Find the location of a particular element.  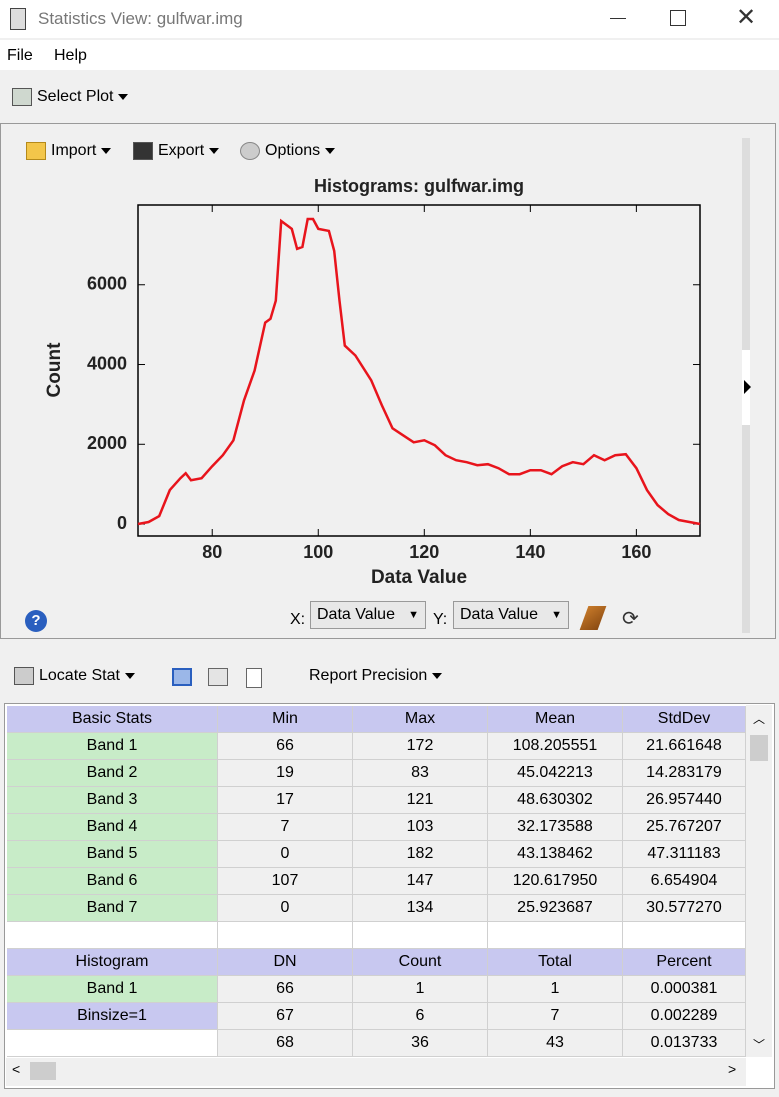

value-cell: 103 is located at coordinates (420, 827).